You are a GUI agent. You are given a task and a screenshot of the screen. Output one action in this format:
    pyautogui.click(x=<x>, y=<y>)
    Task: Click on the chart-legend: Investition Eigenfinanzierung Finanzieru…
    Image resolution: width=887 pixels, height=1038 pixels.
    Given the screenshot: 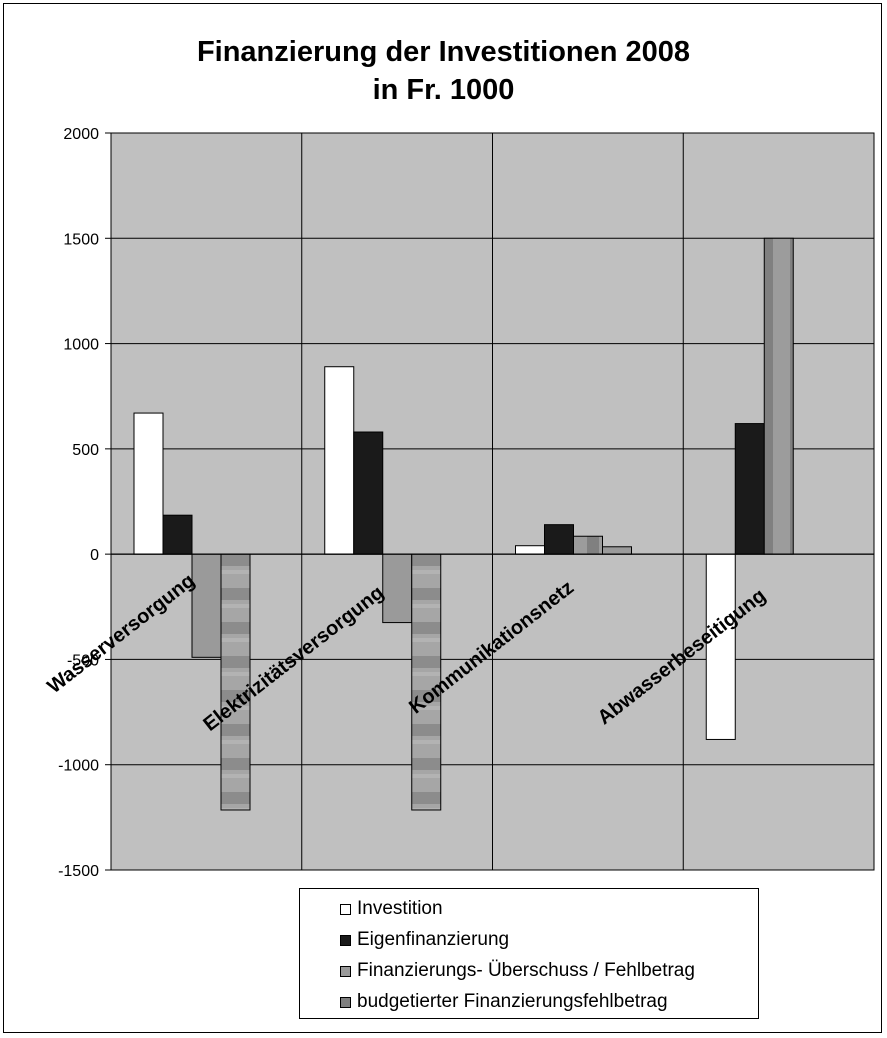 What is the action you would take?
    pyautogui.click(x=529, y=953)
    